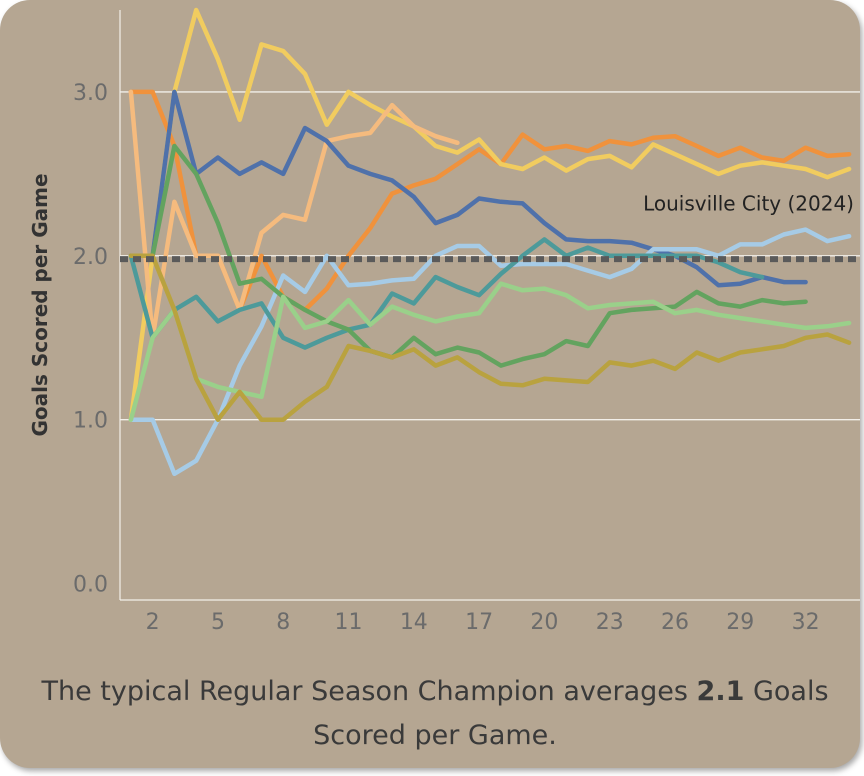 Image resolution: width=864 pixels, height=776 pixels. I want to click on y-tick-label: 2.0, so click(90, 257).